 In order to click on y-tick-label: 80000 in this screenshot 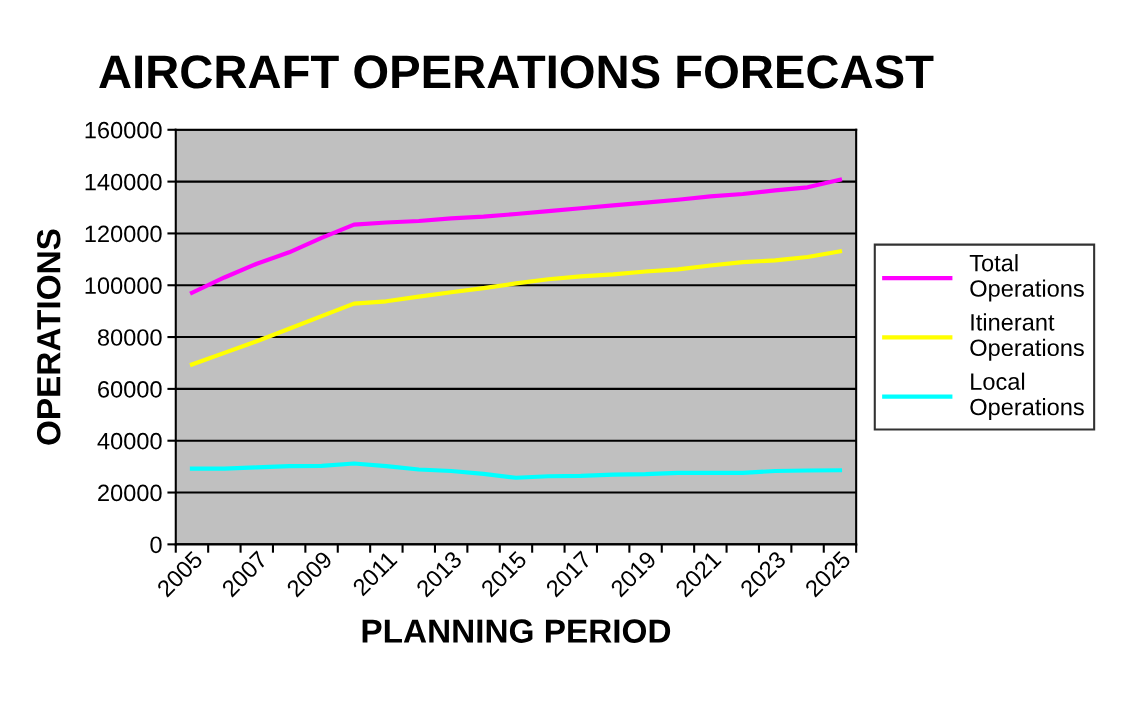, I will do `click(129, 337)`.